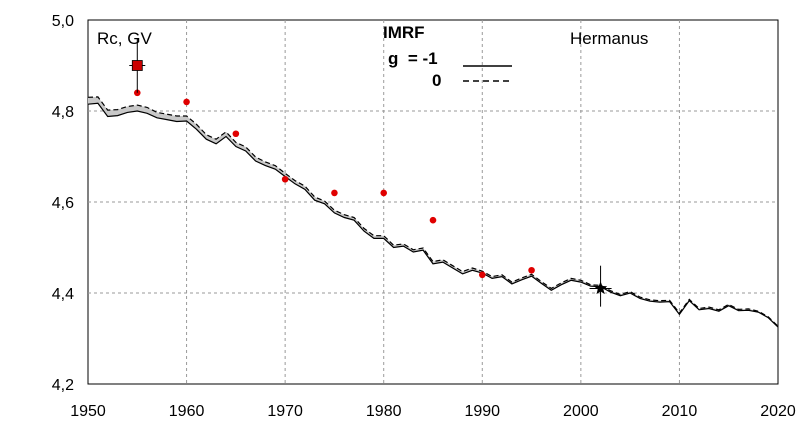 Image resolution: width=800 pixels, height=441 pixels. I want to click on x-tick-label: 1970, so click(285, 411).